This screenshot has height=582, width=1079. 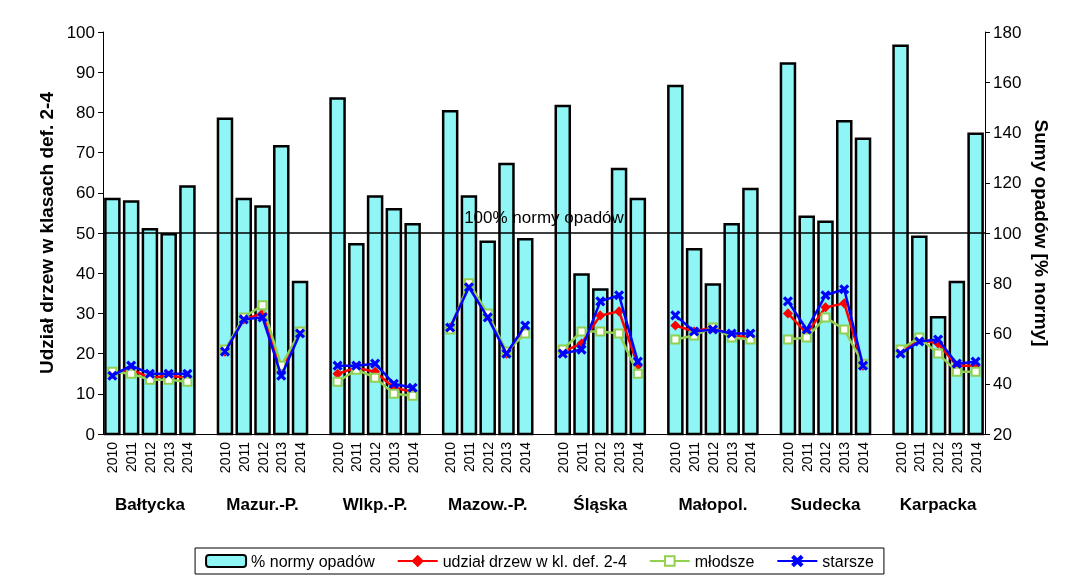 I want to click on y-tick-label: 50, so click(x=85, y=233).